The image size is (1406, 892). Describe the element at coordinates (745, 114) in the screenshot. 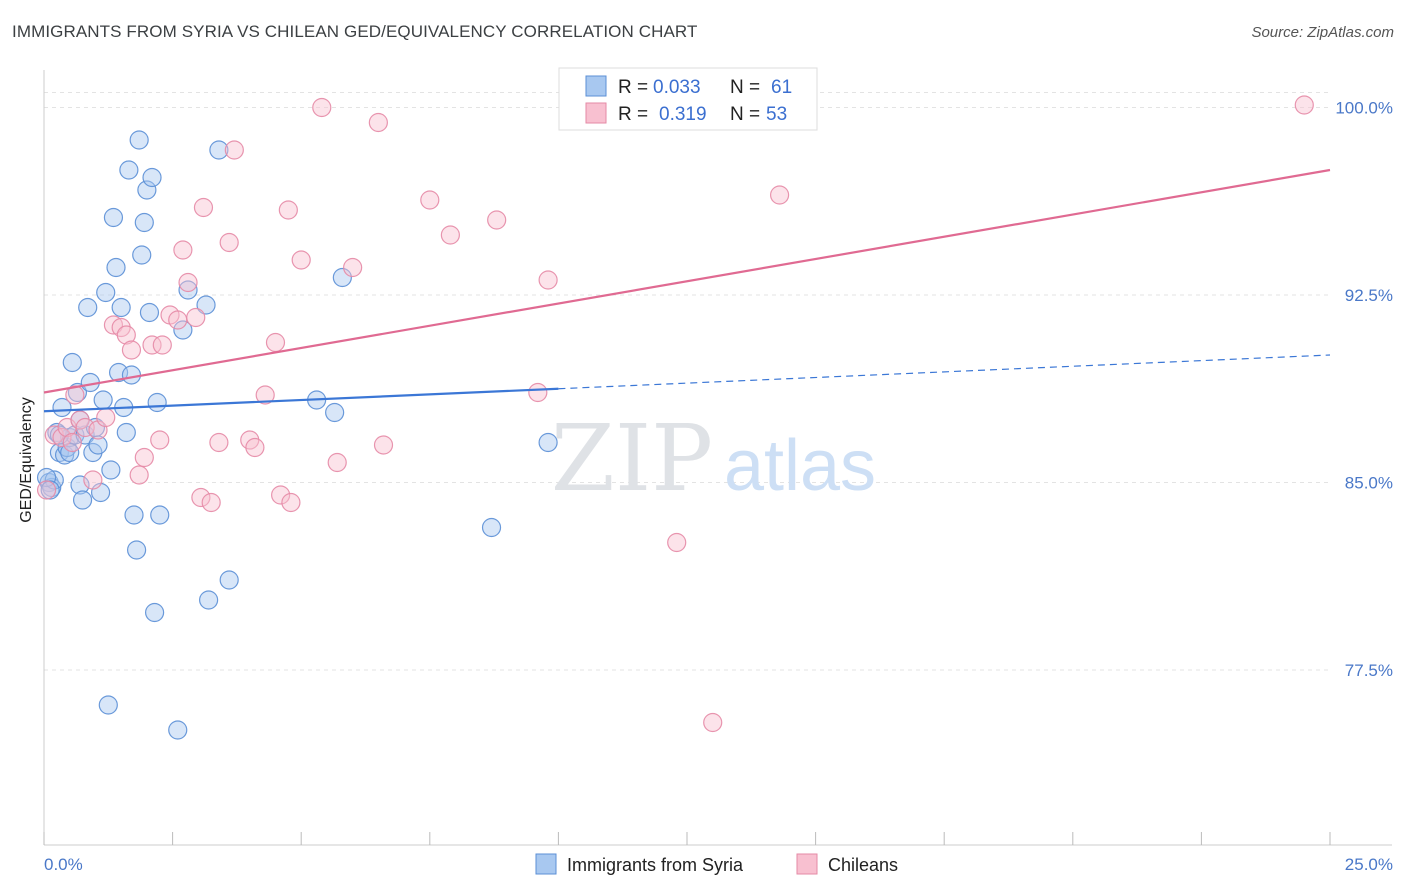

I see `legend-n-label-2: N =` at that location.